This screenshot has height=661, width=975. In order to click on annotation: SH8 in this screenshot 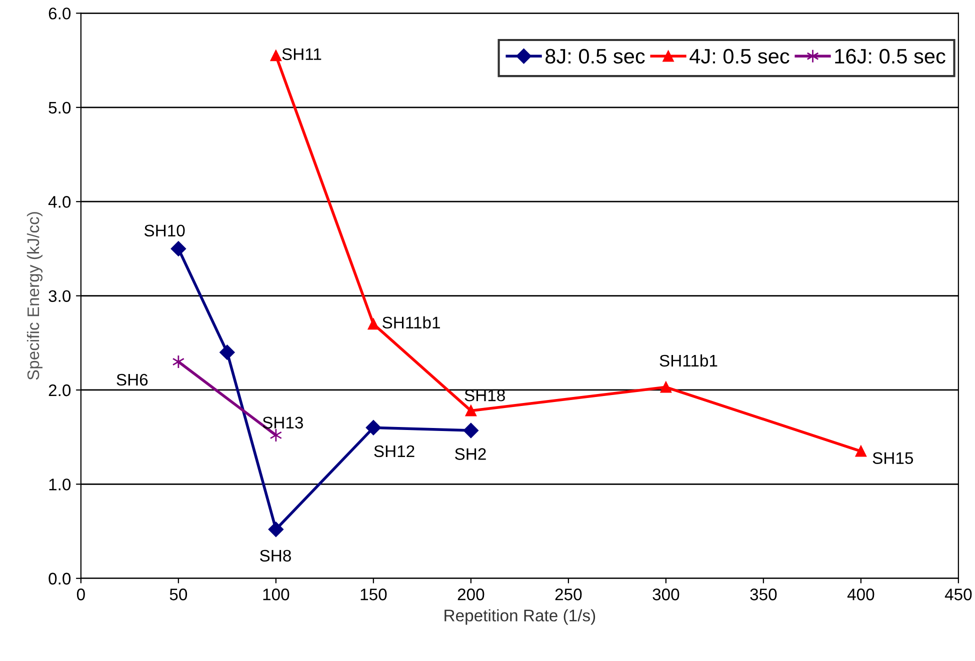, I will do `click(275, 556)`.